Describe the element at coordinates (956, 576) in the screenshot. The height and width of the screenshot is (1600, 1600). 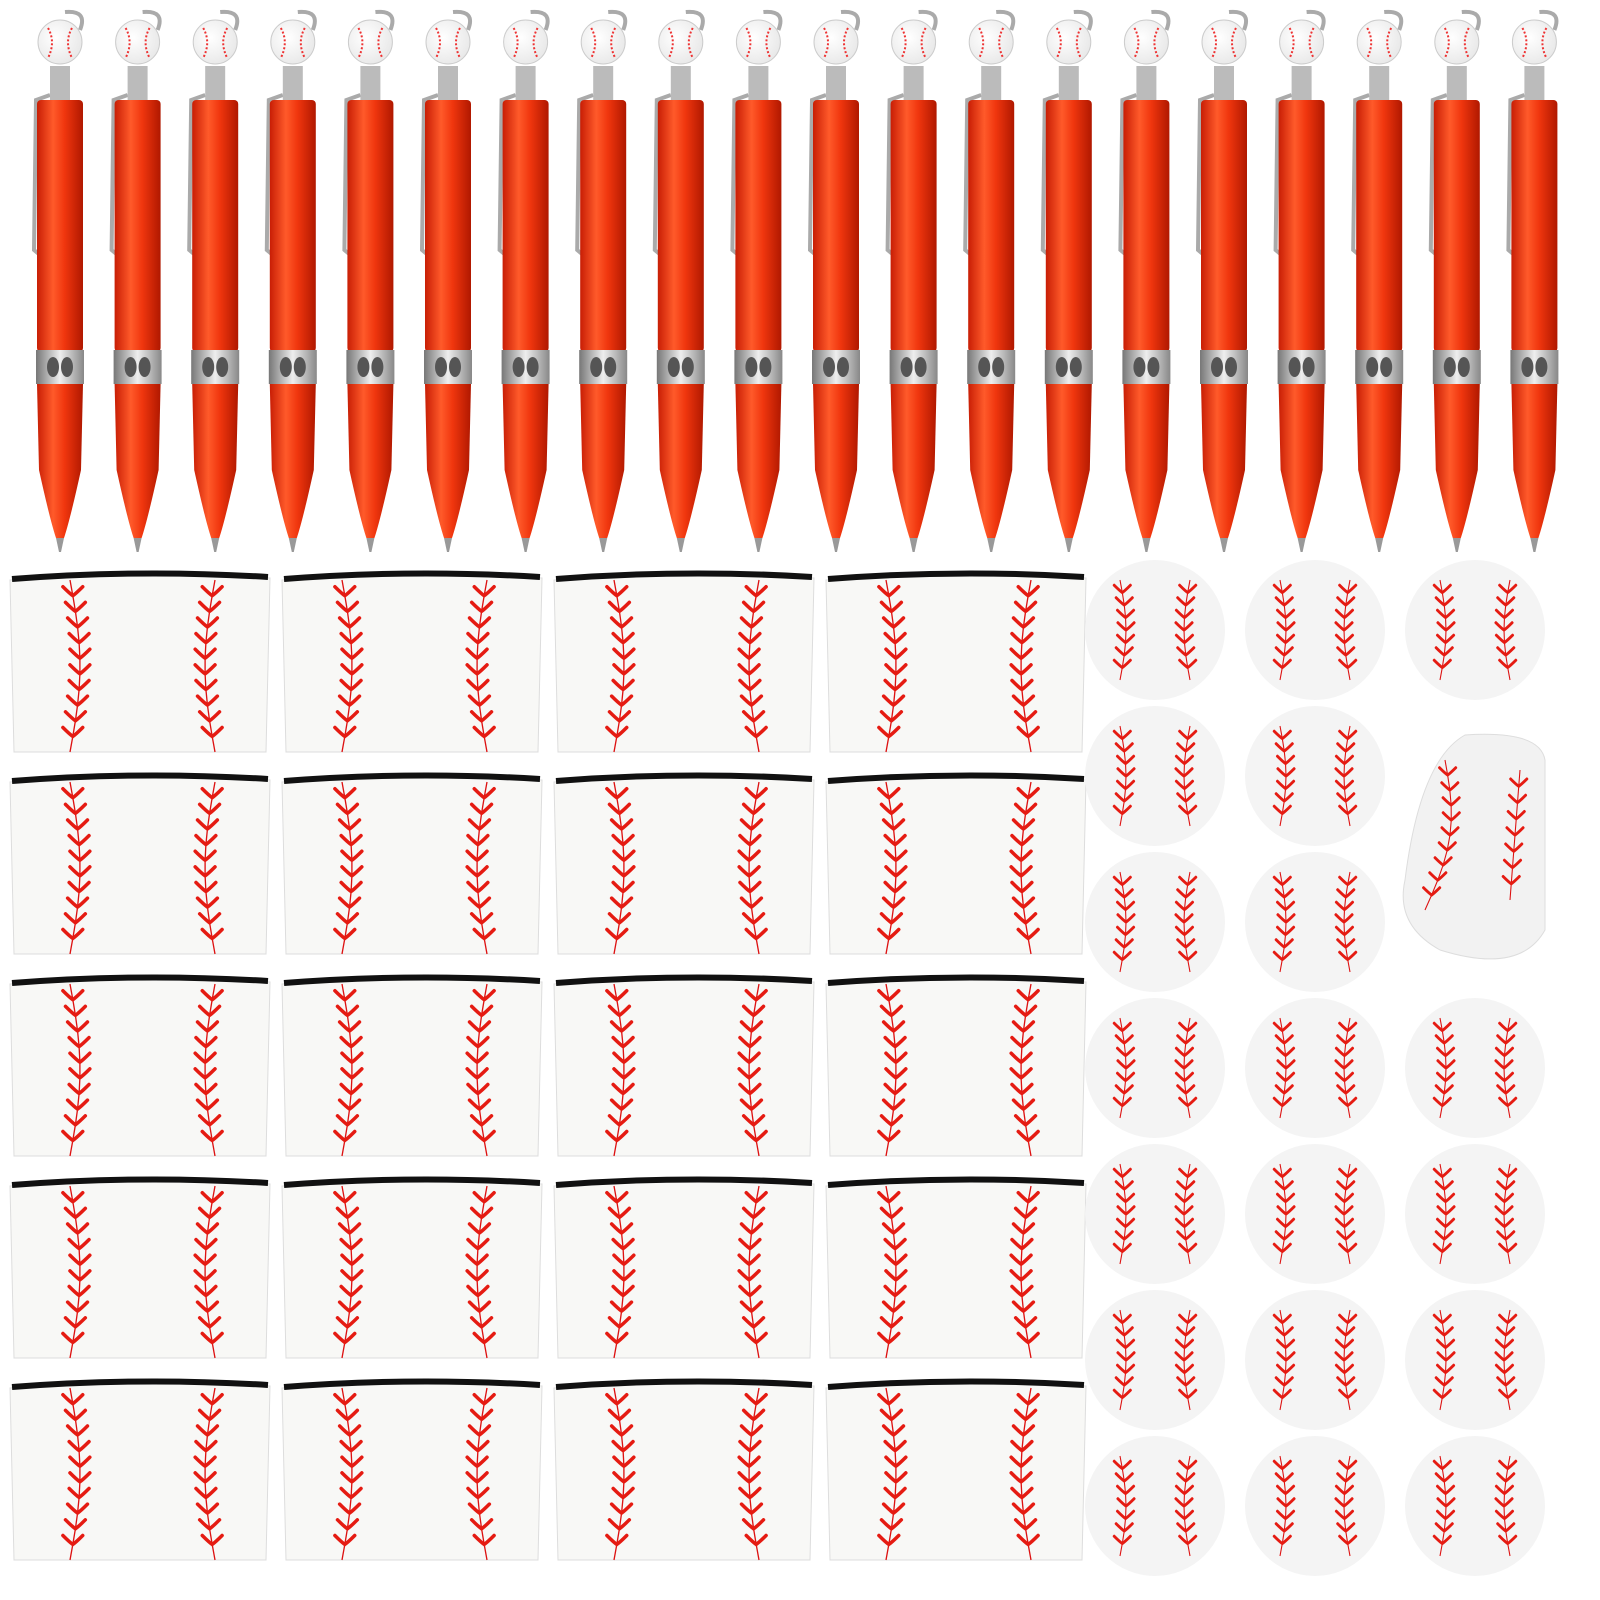
I see `pouch-zipper` at that location.